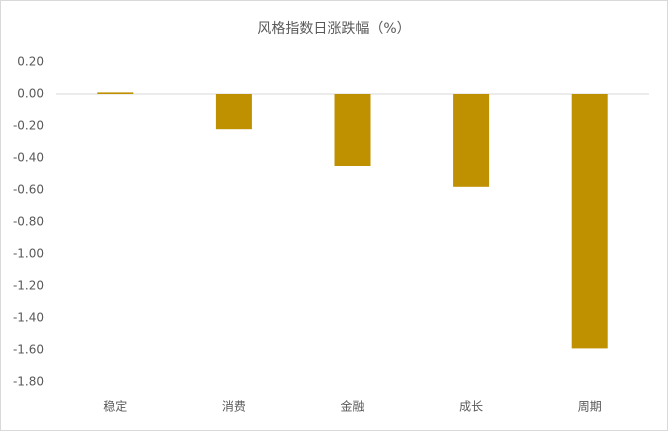 The height and width of the screenshot is (431, 668). Describe the element at coordinates (28, 382) in the screenshot. I see `y-tick-label: -1.80` at that location.